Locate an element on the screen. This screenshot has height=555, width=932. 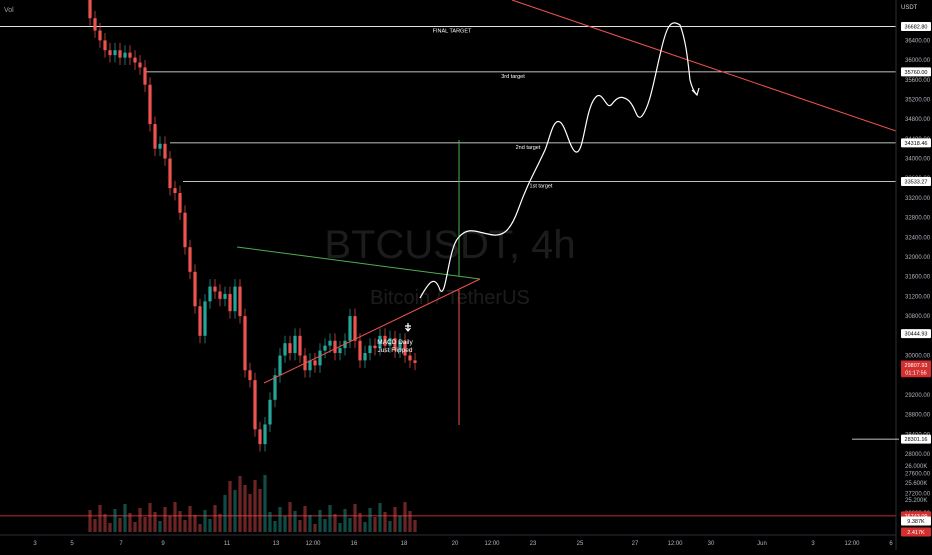
volume-badge-text: 9.387K is located at coordinates (916, 522).